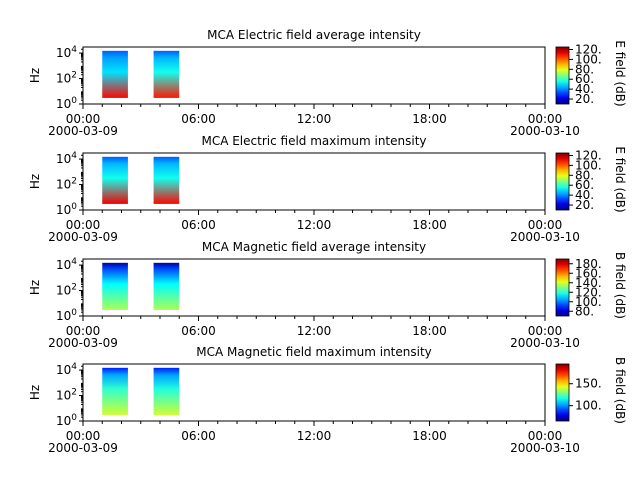 Image resolution: width=640 pixels, height=480 pixels. Describe the element at coordinates (314, 352) in the screenshot. I see `panel-title: MCA Magnetic field maximum intensity` at that location.